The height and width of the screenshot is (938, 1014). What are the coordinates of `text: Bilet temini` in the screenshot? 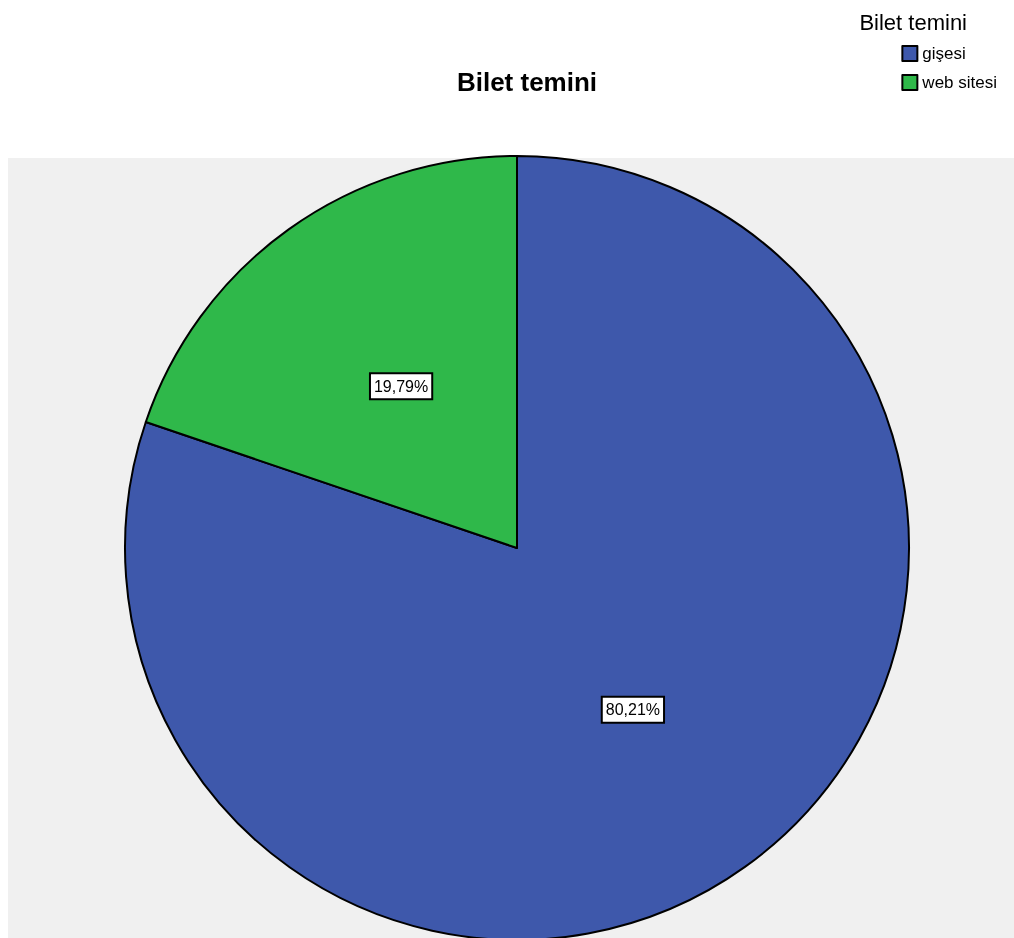 It's located at (527, 82).